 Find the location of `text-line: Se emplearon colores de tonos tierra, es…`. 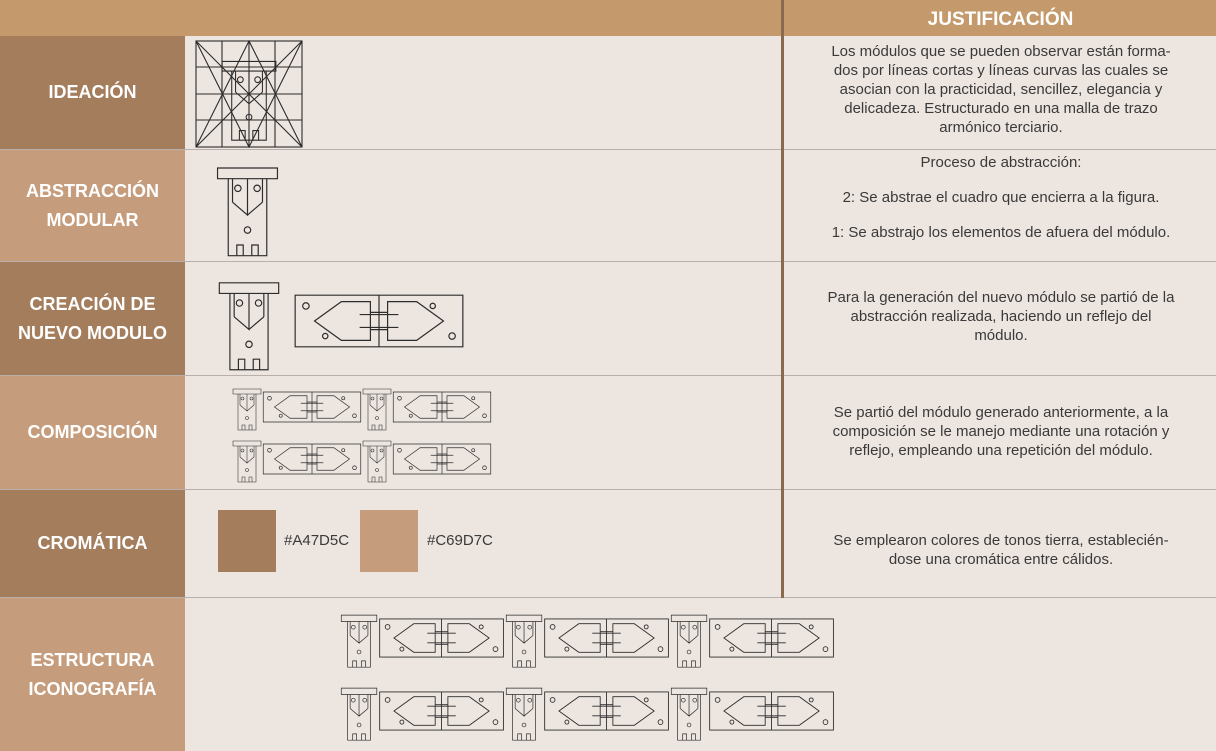

text-line: Se emplearon colores de tonos tierra, es… is located at coordinates (1001, 540).